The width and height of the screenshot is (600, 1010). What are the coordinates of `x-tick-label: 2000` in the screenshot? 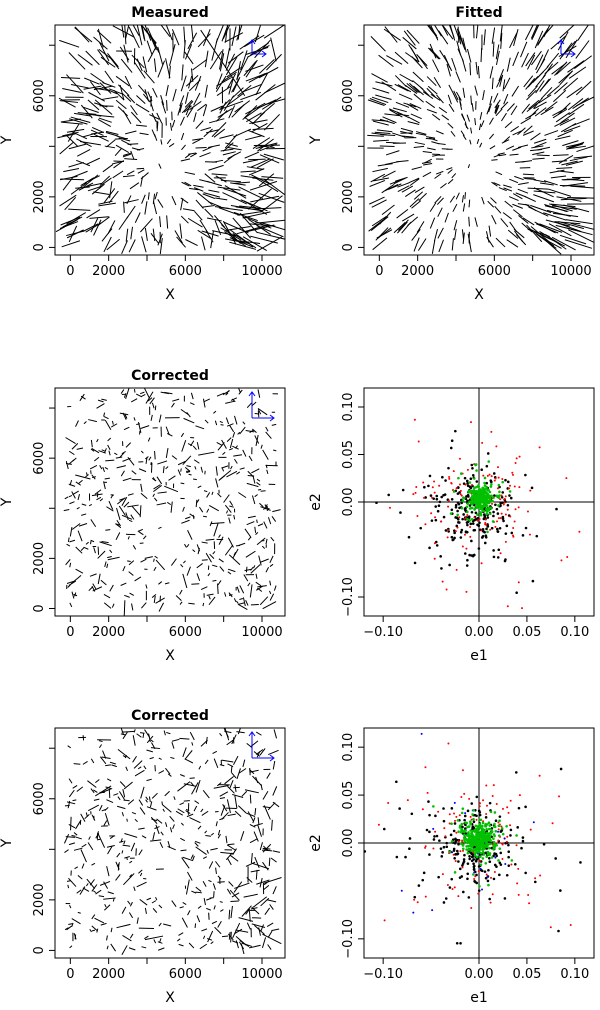 It's located at (108, 271).